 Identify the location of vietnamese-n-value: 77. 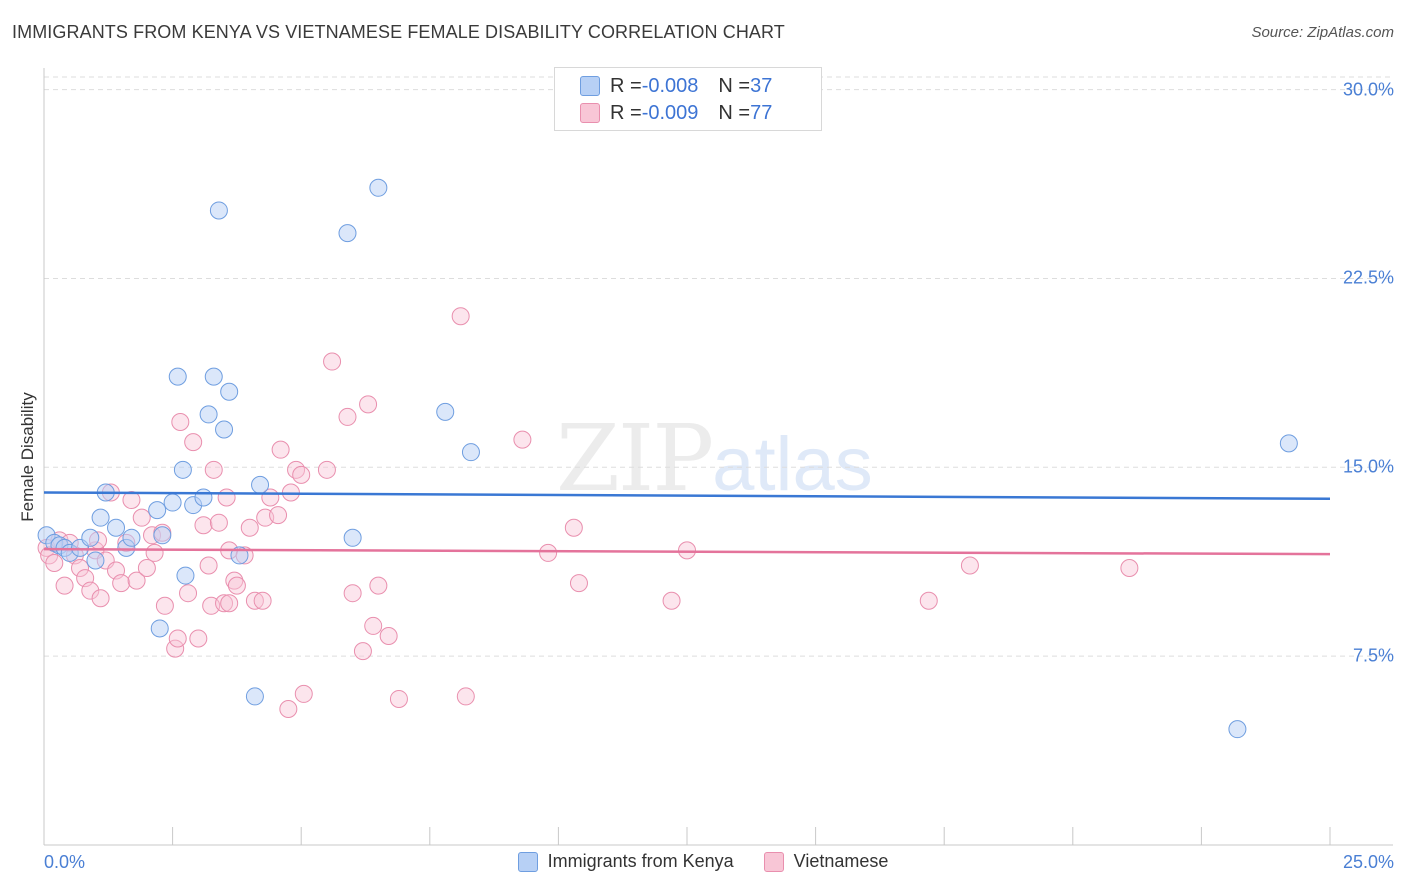
(761, 112).